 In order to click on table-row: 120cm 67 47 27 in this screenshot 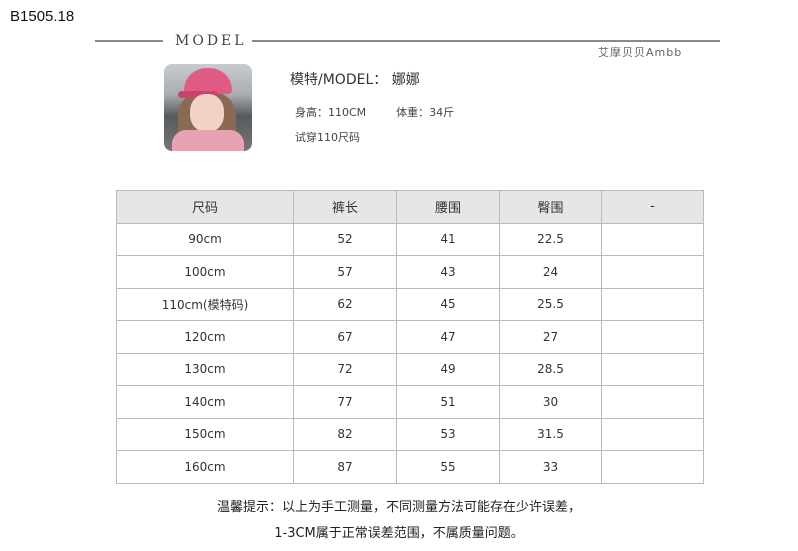, I will do `click(410, 337)`.